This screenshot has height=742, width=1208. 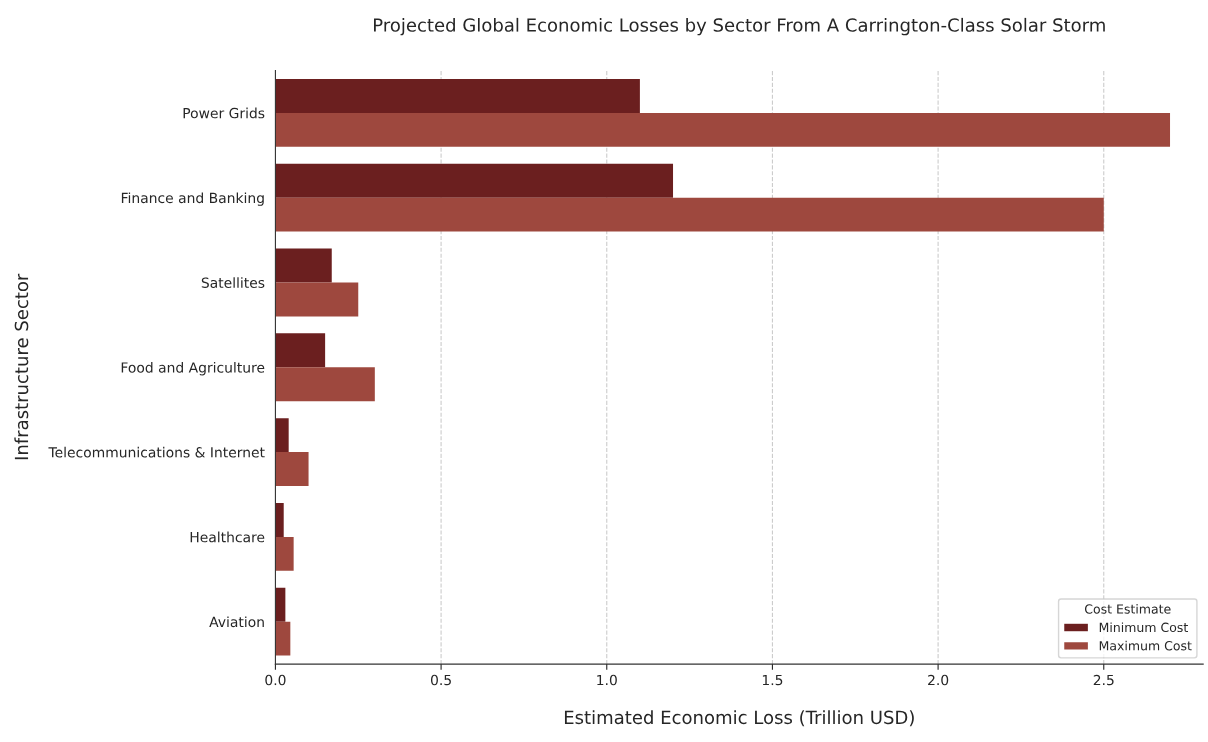 What do you see at coordinates (233, 282) in the screenshot?
I see `y-tick-label: Satellites` at bounding box center [233, 282].